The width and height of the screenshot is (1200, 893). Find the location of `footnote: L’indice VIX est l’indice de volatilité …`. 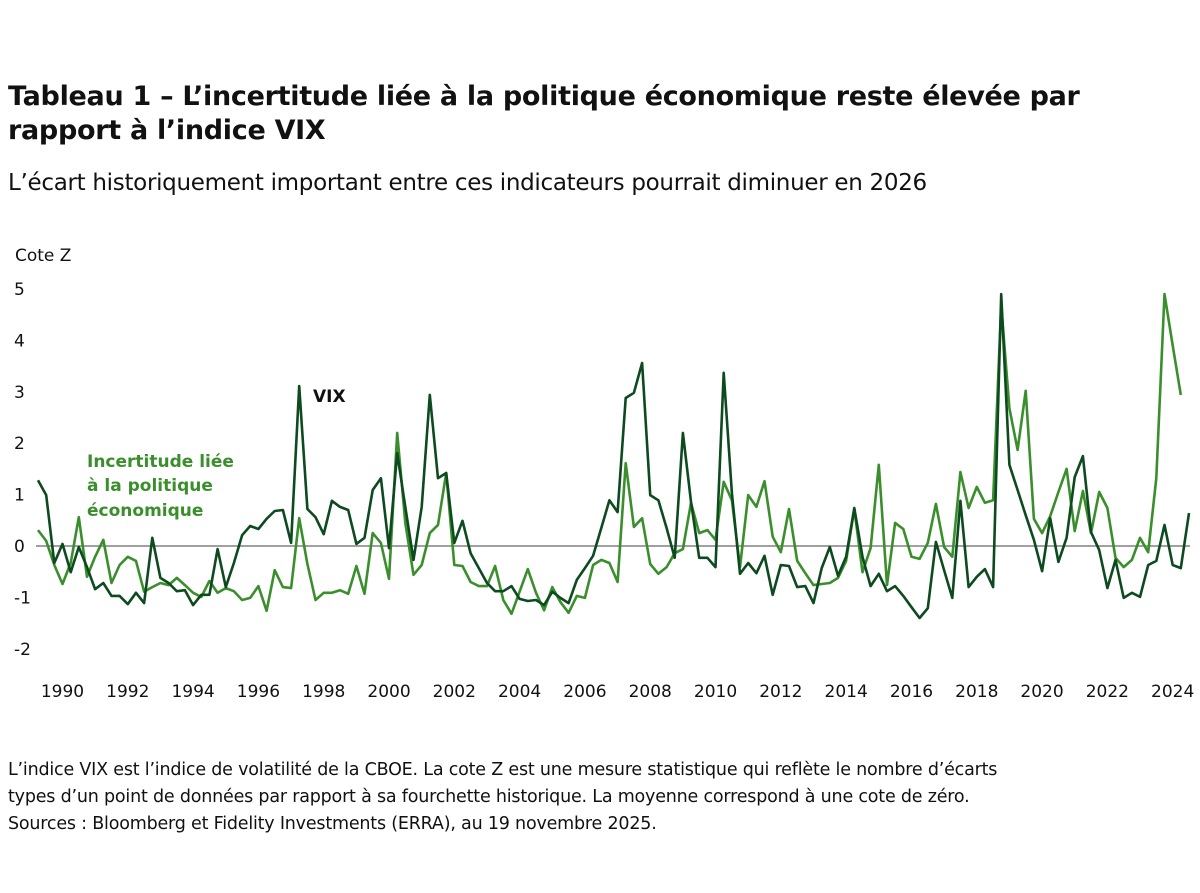

footnote: L’indice VIX est l’indice de volatilité … is located at coordinates (603, 797).